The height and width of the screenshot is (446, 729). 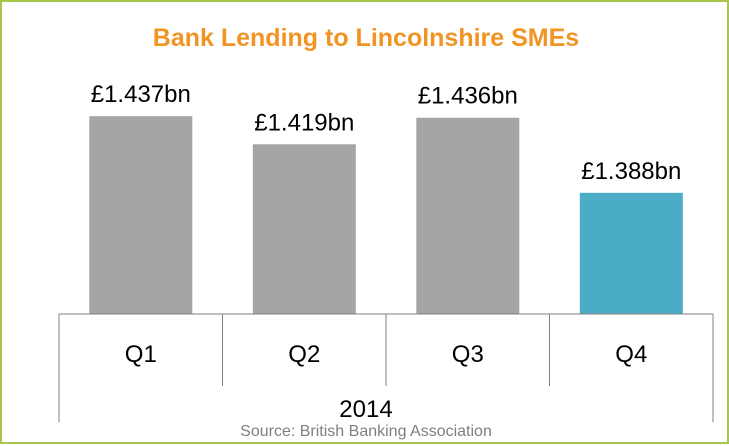 What do you see at coordinates (141, 94) in the screenshot?
I see `data-label-q1: £1.437bn` at bounding box center [141, 94].